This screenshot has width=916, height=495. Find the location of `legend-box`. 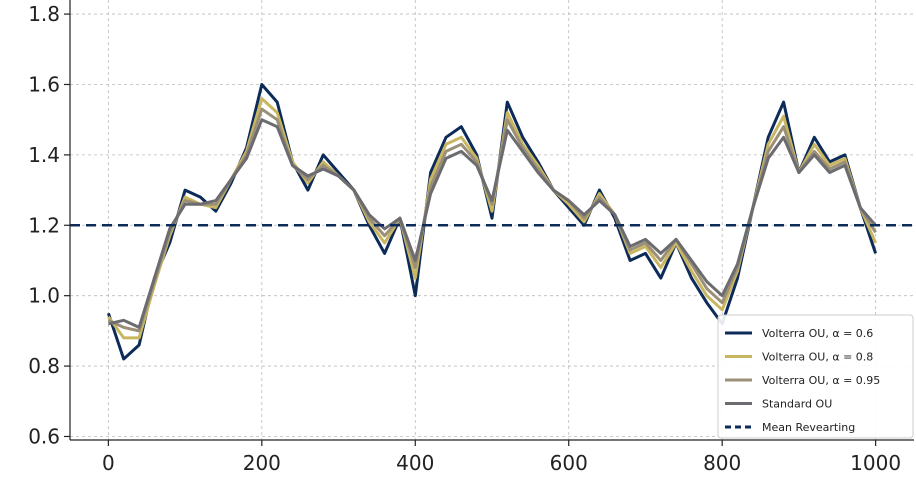

legend-box is located at coordinates (815, 376).